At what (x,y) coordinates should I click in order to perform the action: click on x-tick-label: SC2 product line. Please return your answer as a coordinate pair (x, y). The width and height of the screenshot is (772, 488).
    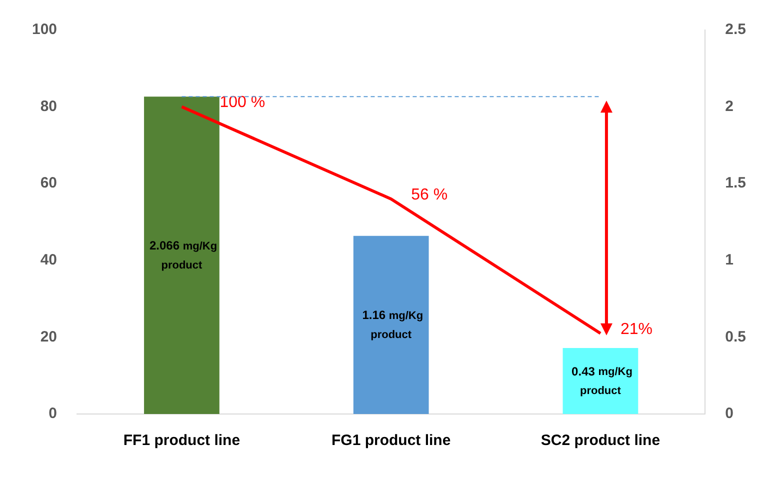
    Looking at the image, I should click on (600, 441).